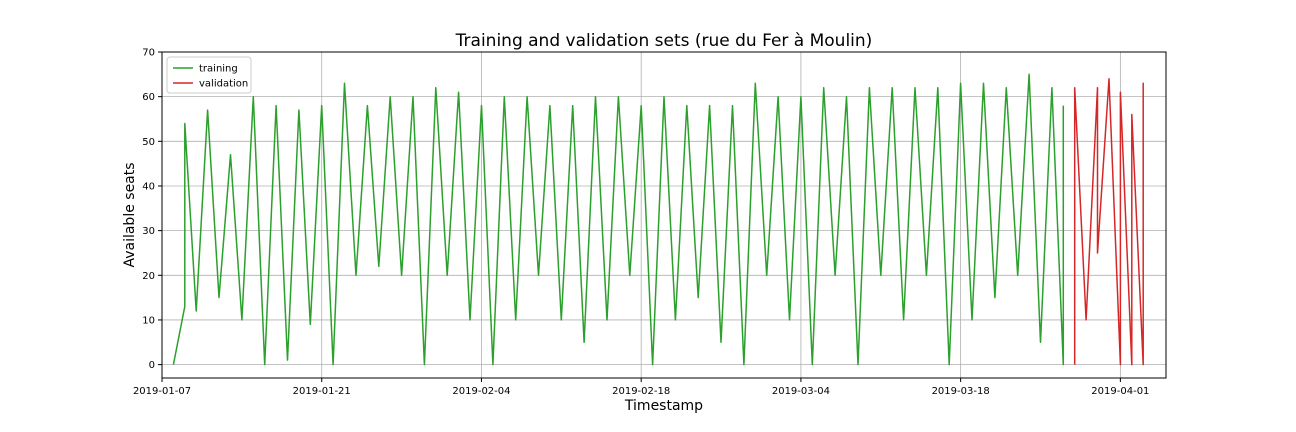 The image size is (1296, 432). I want to click on legend-label-validation: validation, so click(223, 84).